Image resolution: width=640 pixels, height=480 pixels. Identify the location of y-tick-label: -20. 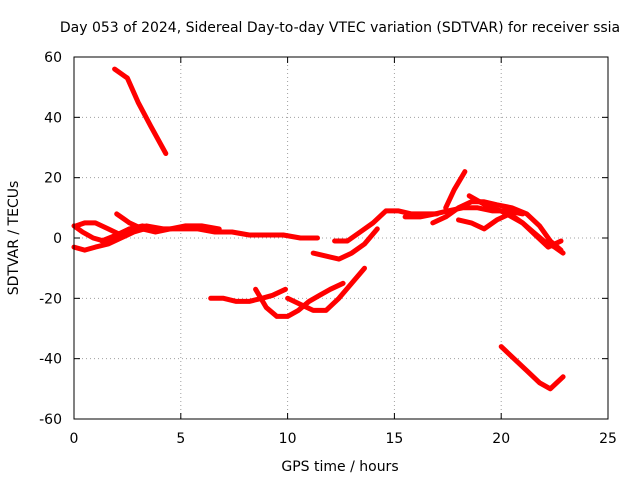
(50, 299).